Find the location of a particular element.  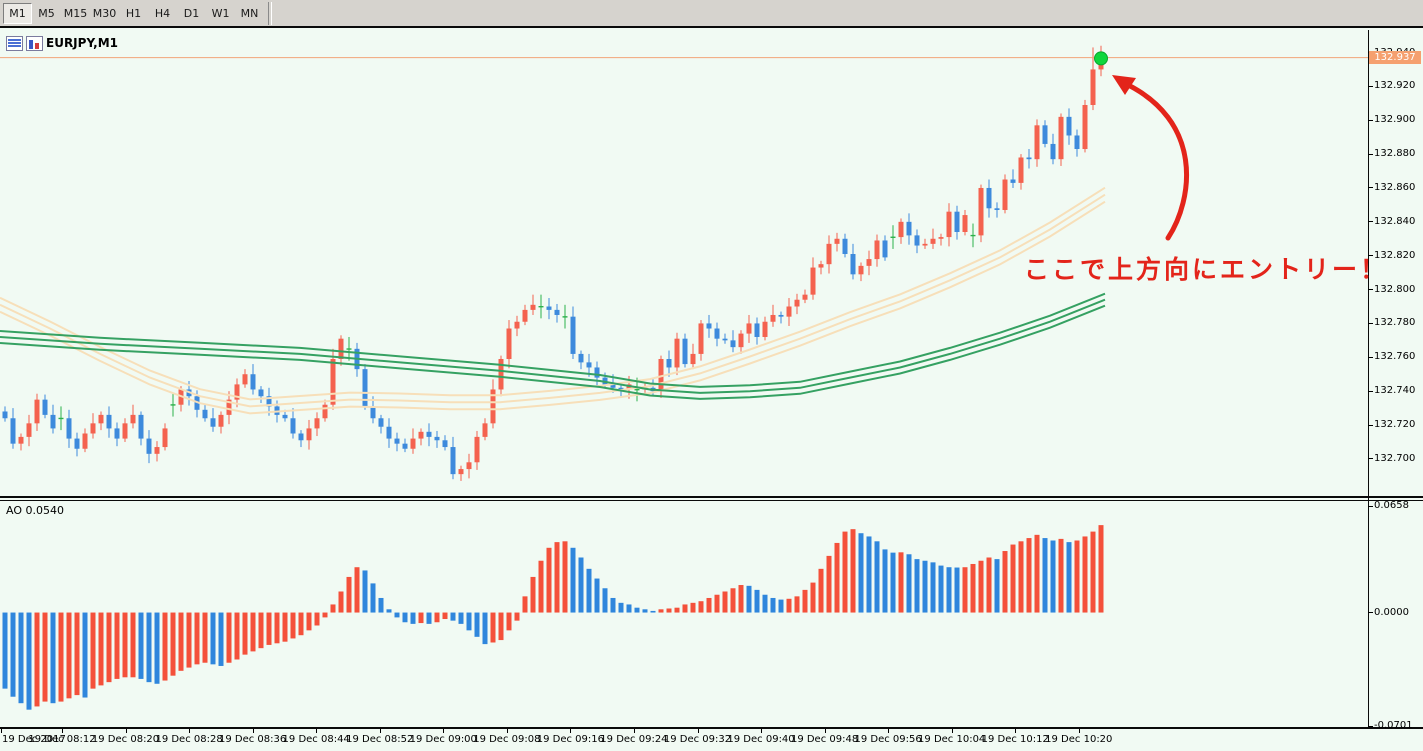

timeframe-button-d1: D1 is located at coordinates (191, 13).